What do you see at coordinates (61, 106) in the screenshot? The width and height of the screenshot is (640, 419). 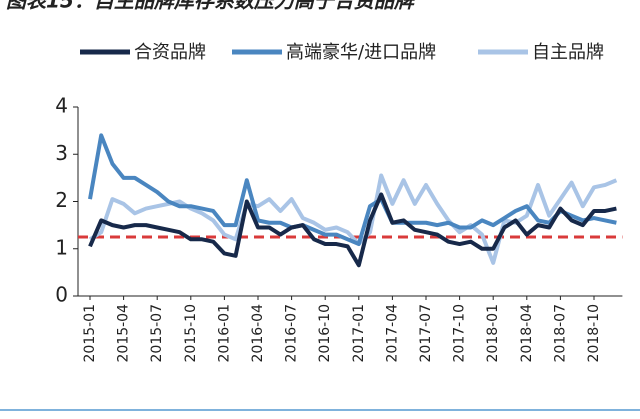 I see `y-tick-label: 4` at bounding box center [61, 106].